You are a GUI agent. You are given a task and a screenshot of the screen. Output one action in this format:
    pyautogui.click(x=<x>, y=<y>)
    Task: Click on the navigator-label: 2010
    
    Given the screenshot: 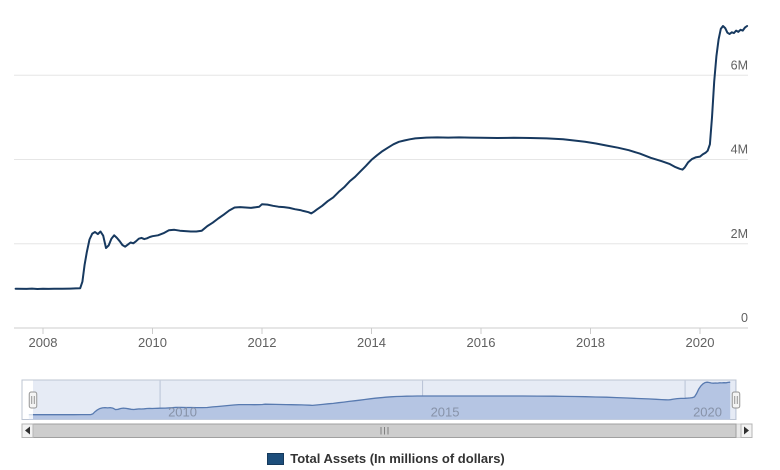 What is the action you would take?
    pyautogui.click(x=182, y=412)
    